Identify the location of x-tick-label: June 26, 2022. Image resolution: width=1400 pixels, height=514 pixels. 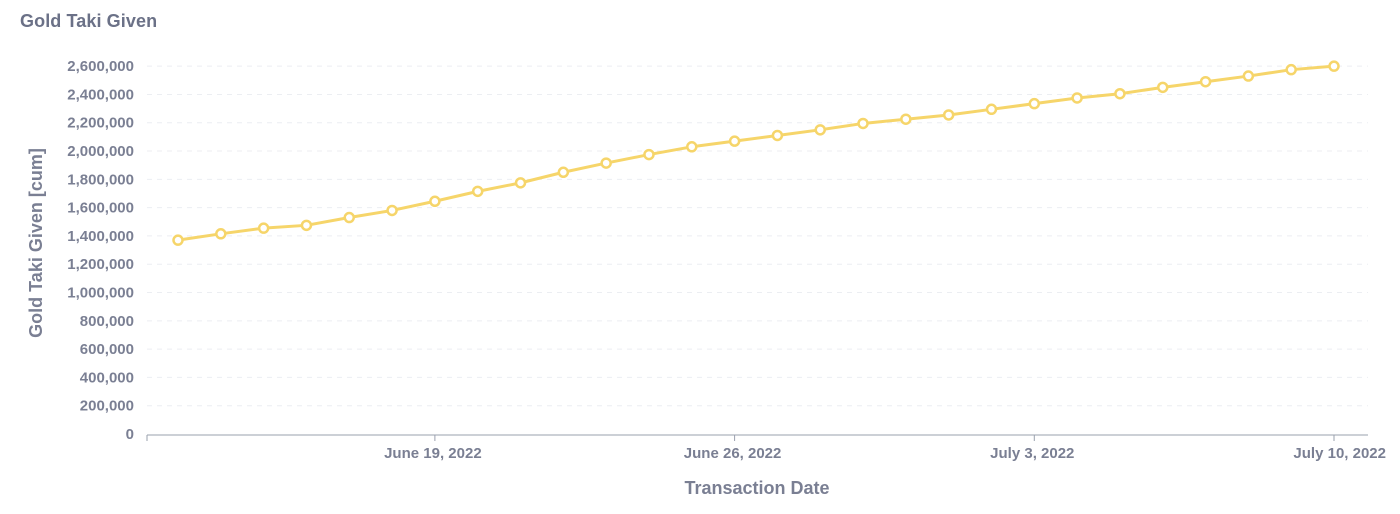
(733, 453).